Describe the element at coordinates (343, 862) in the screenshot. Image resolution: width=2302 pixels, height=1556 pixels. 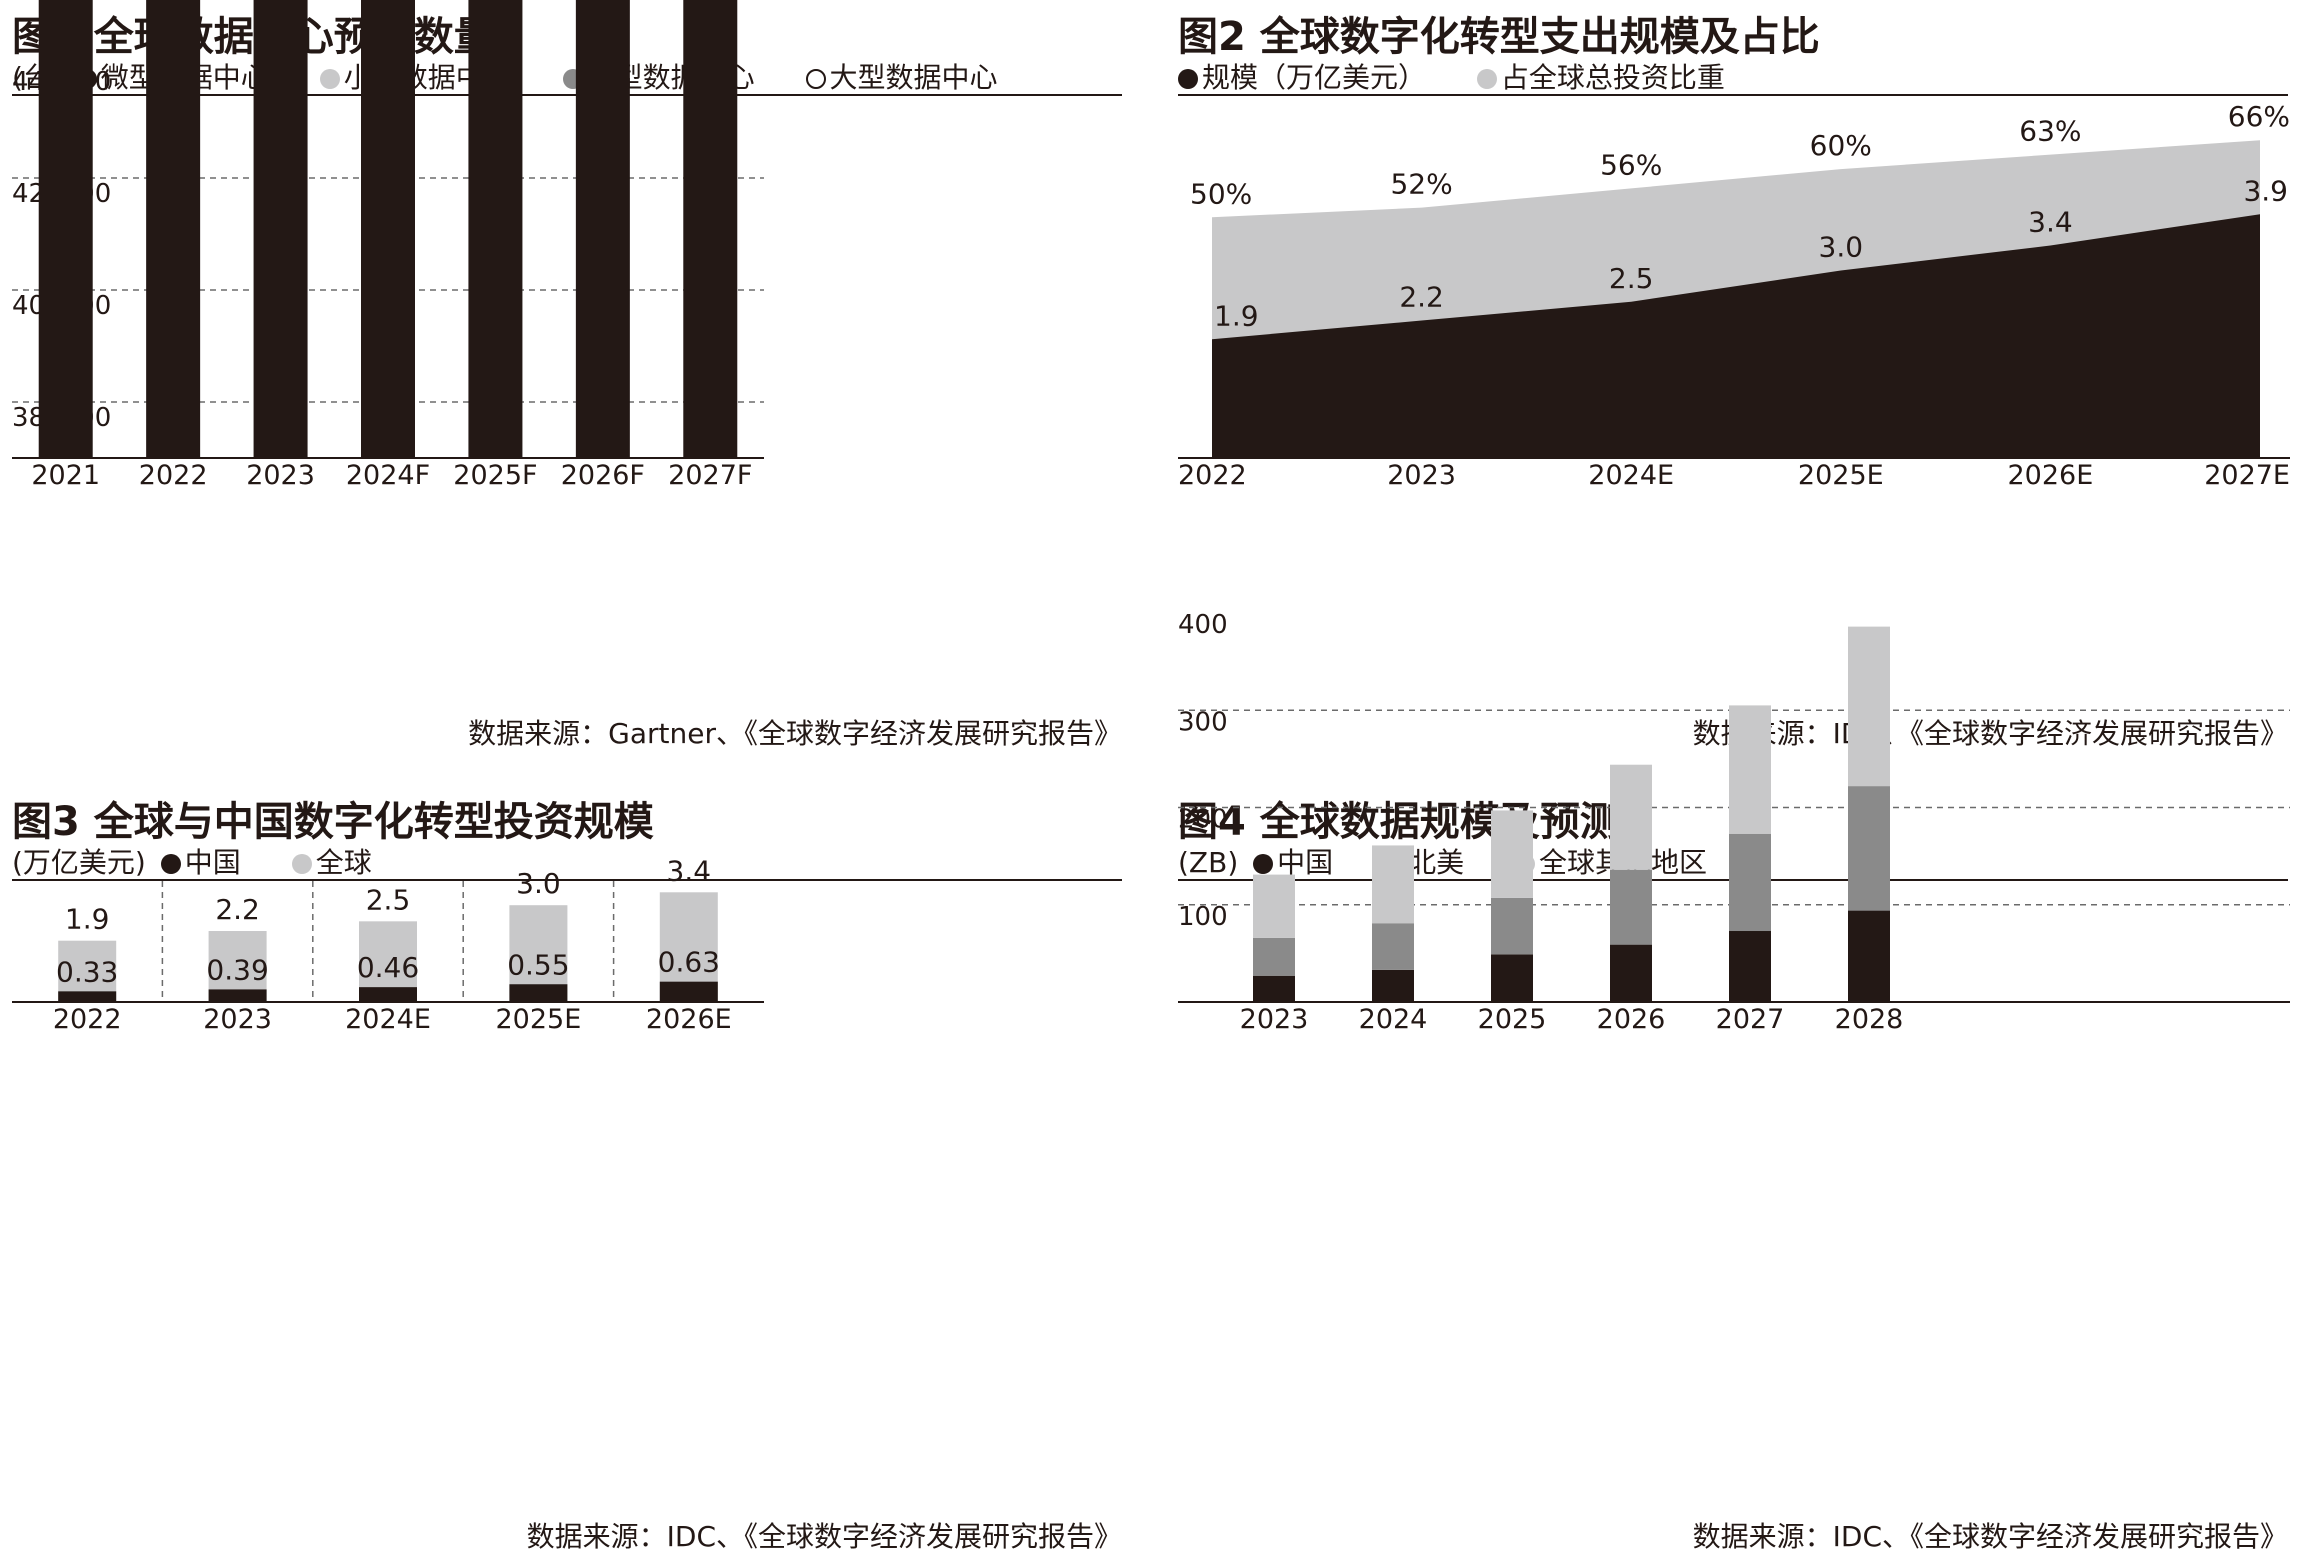
I see `legend-label-global: 全球` at that location.